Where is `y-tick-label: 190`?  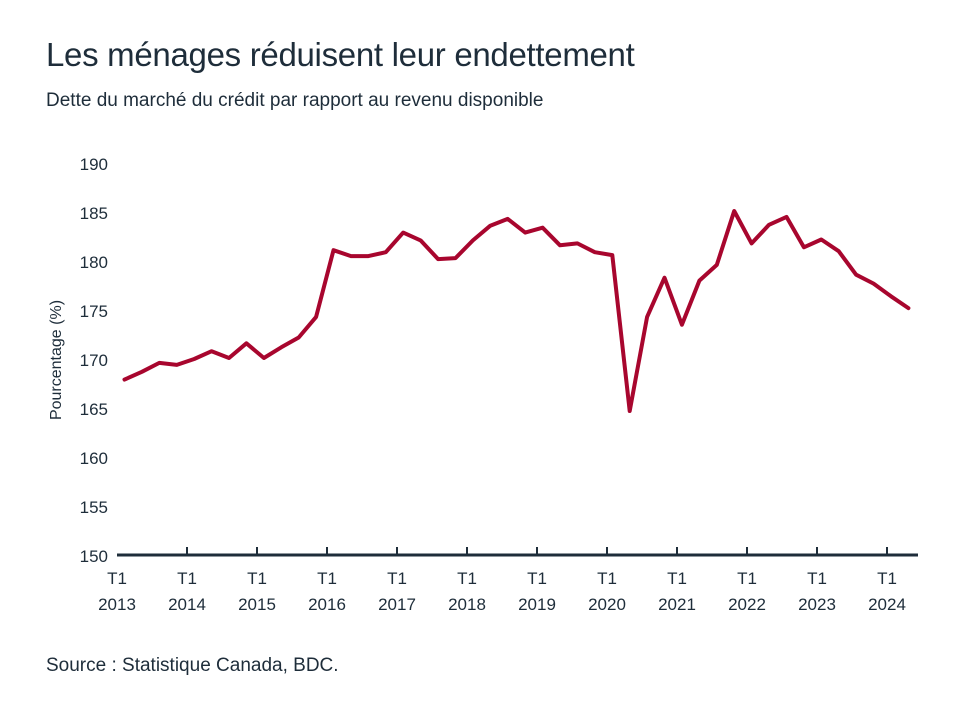 y-tick-label: 190 is located at coordinates (94, 164).